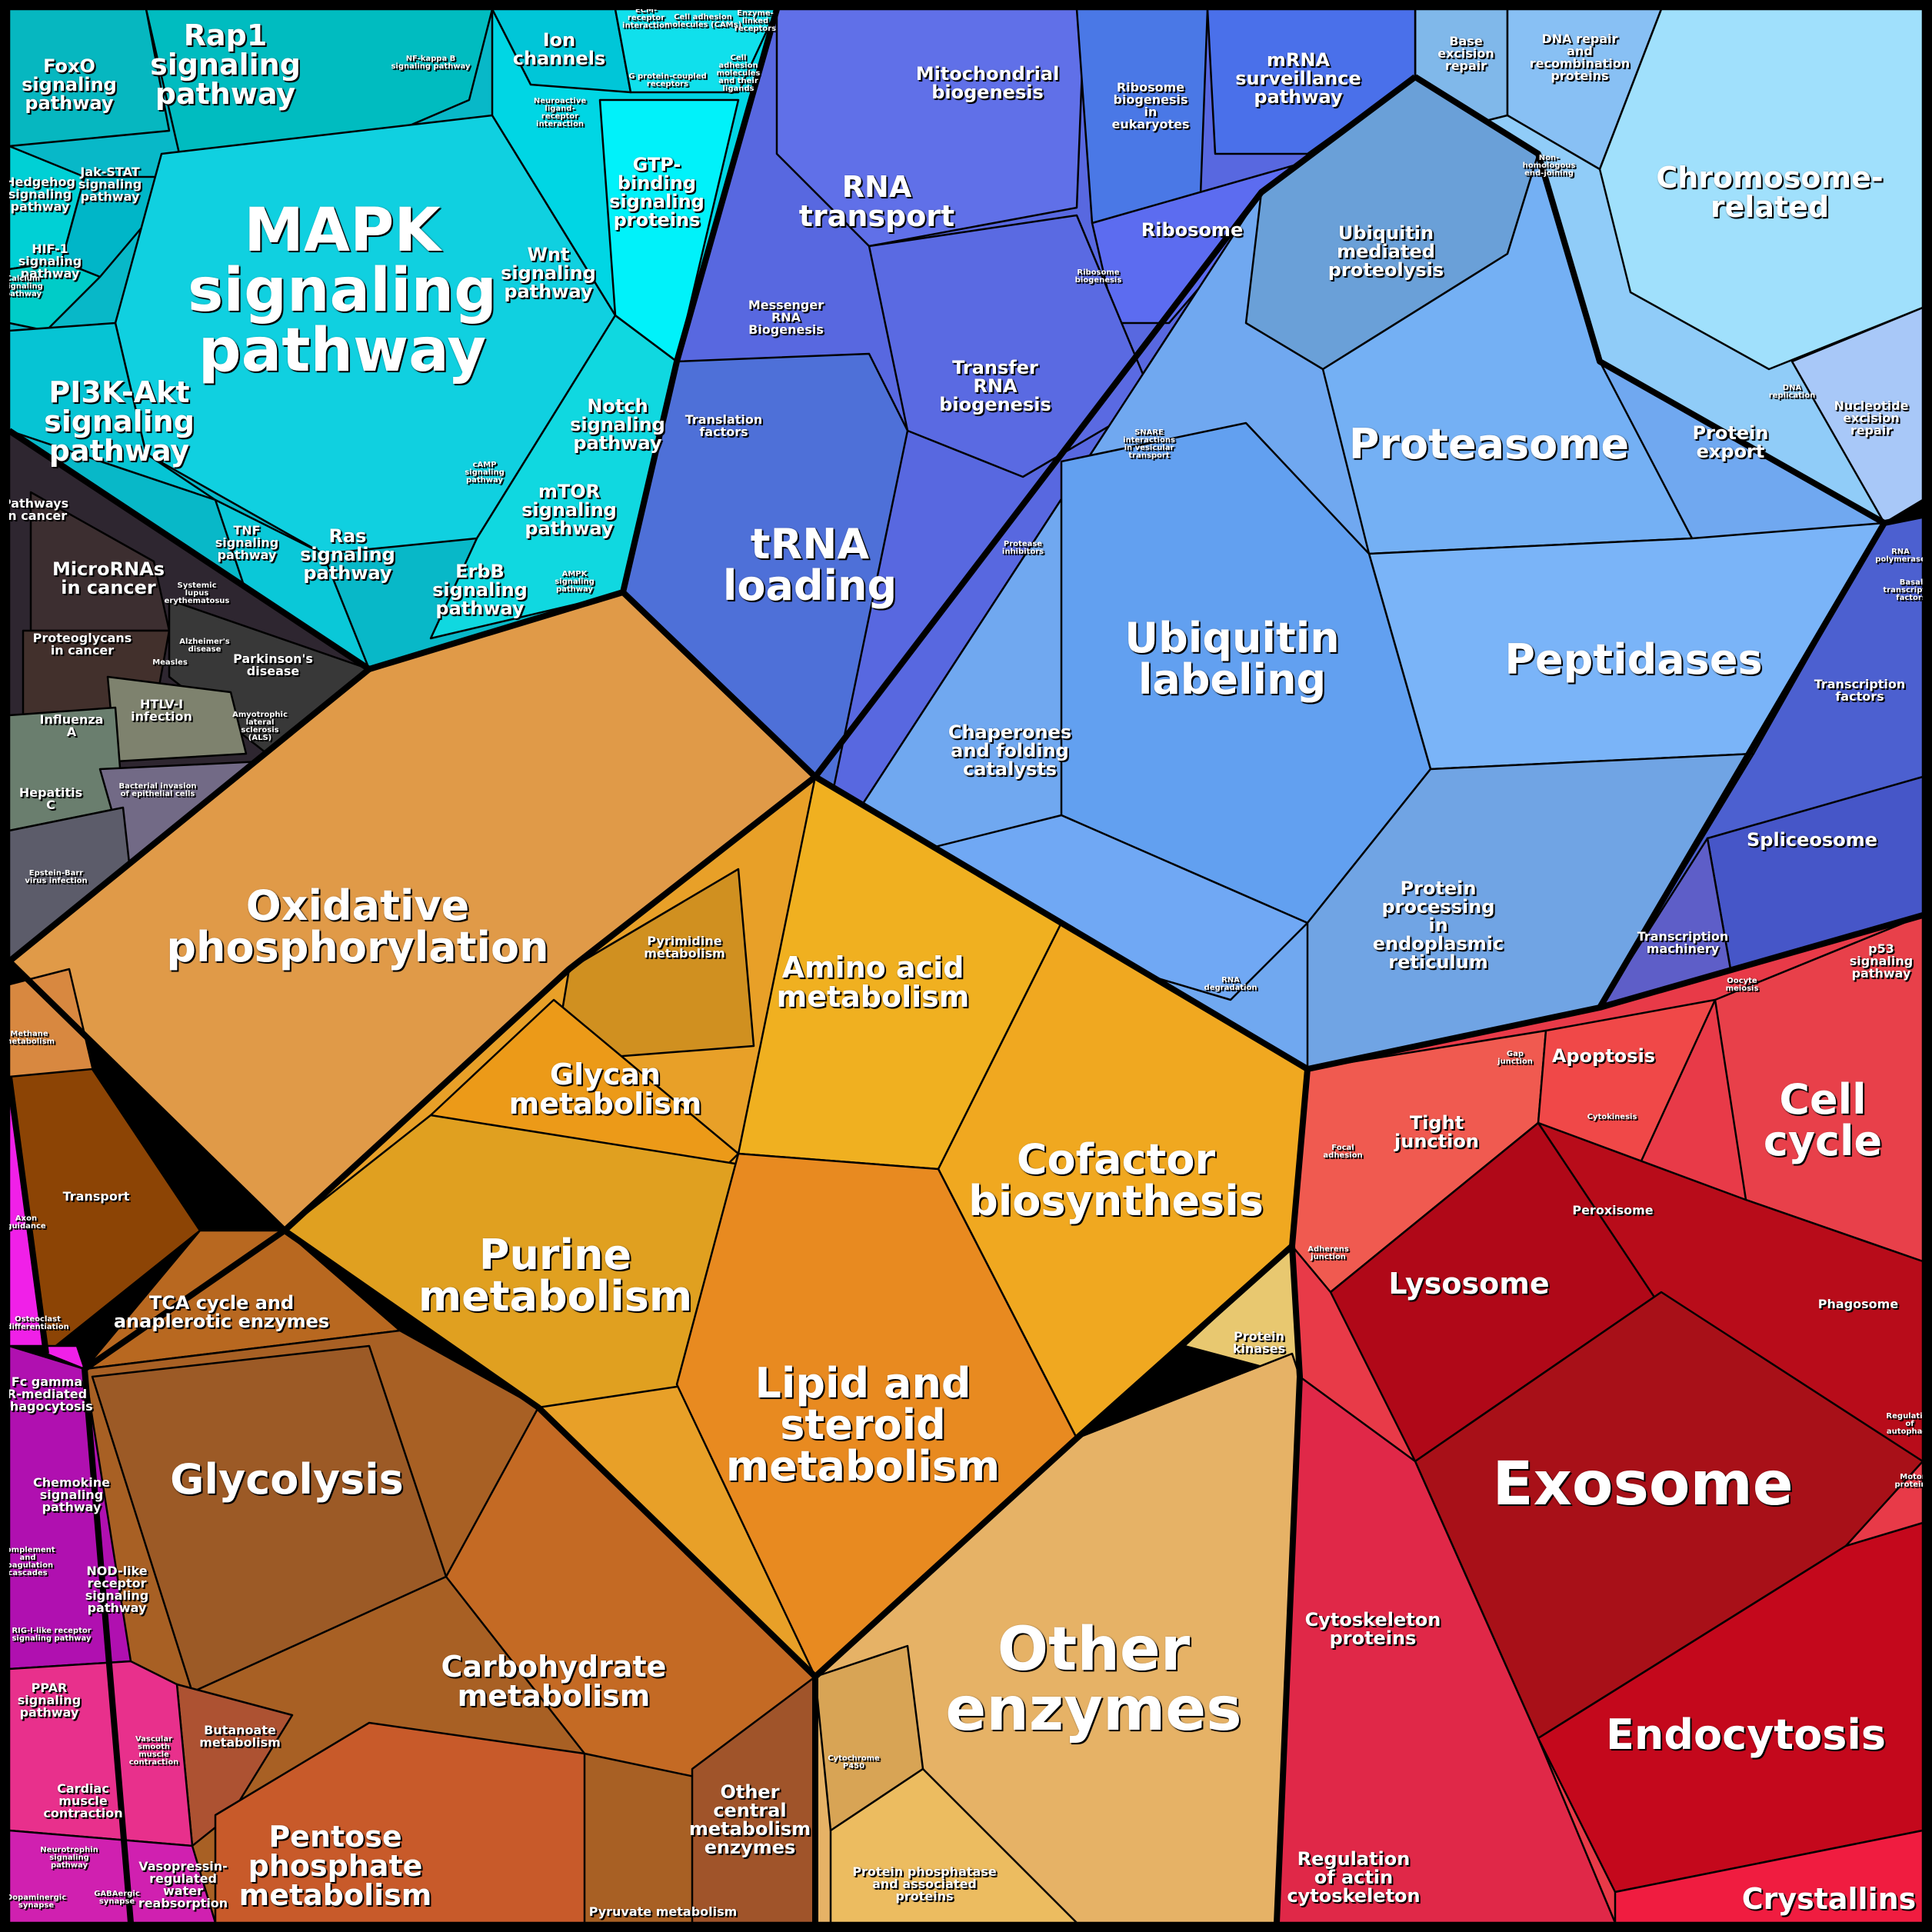 The height and width of the screenshot is (1932, 1932). I want to click on region-membrane, so click(634, 185).